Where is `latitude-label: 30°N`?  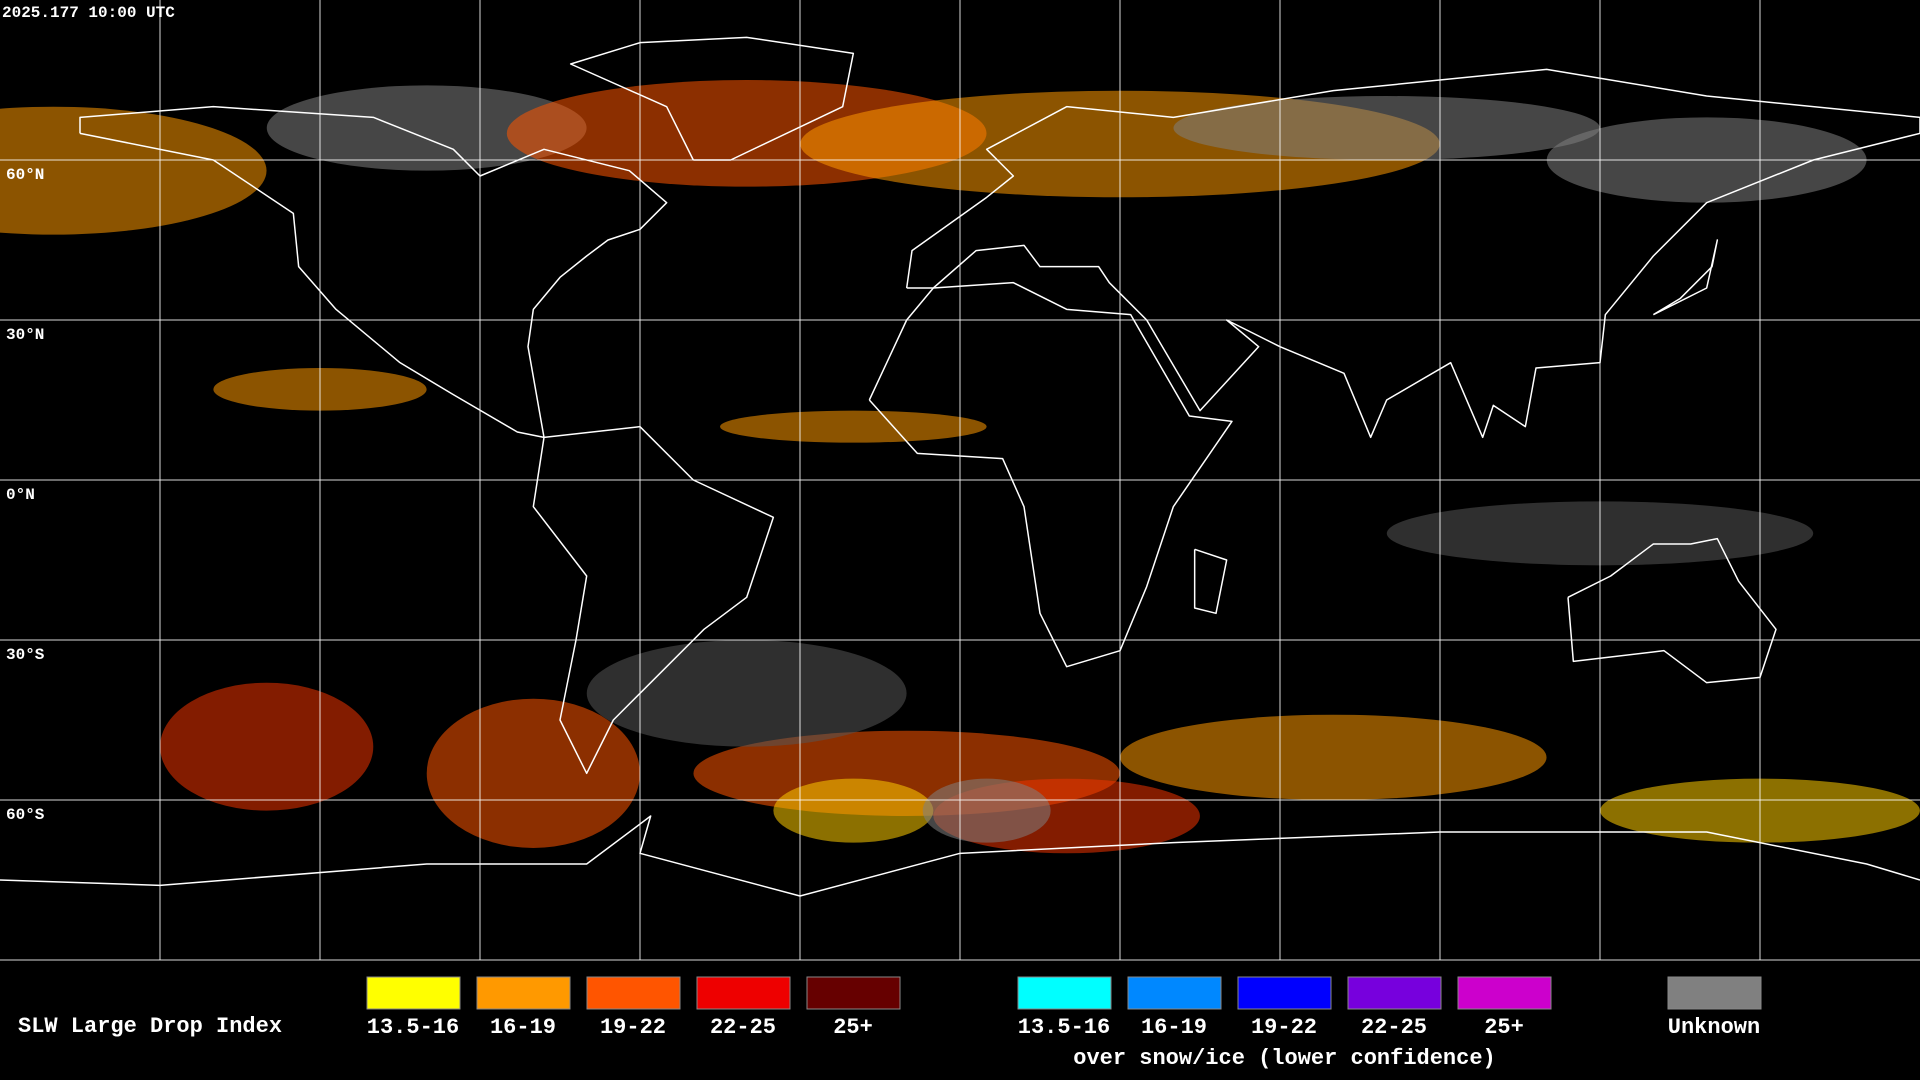
latitude-label: 30°N is located at coordinates (25, 335).